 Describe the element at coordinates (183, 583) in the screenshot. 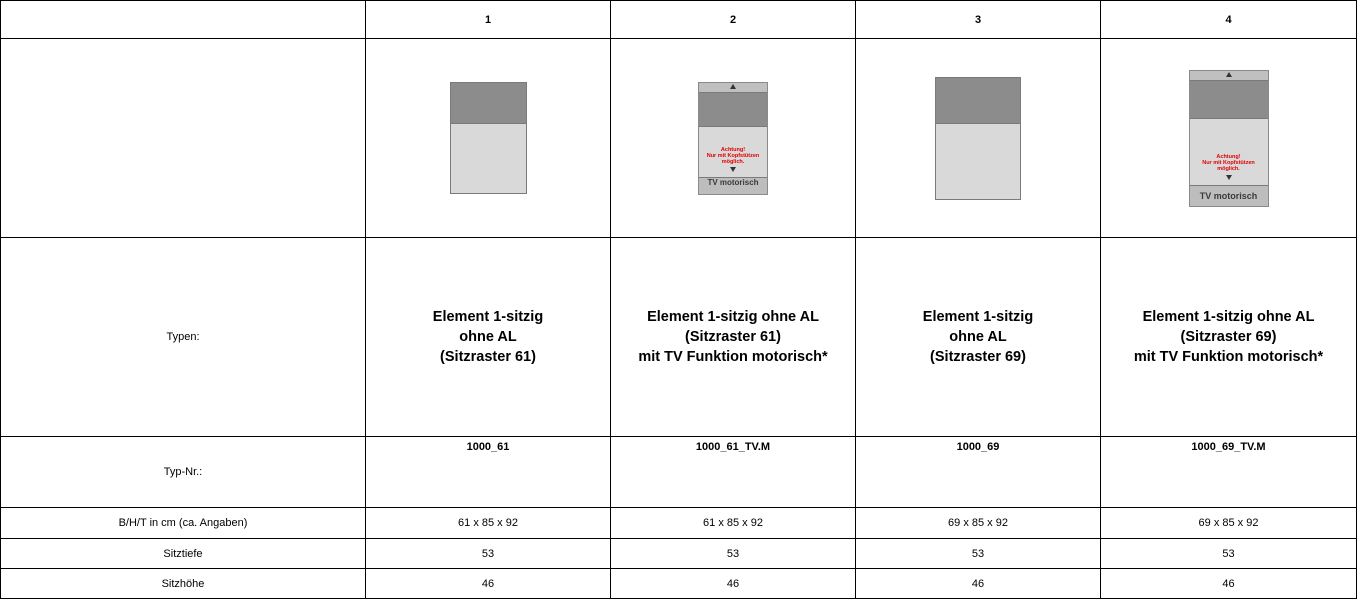

I see `sitzhoehe-label: Sitzhöhe` at that location.